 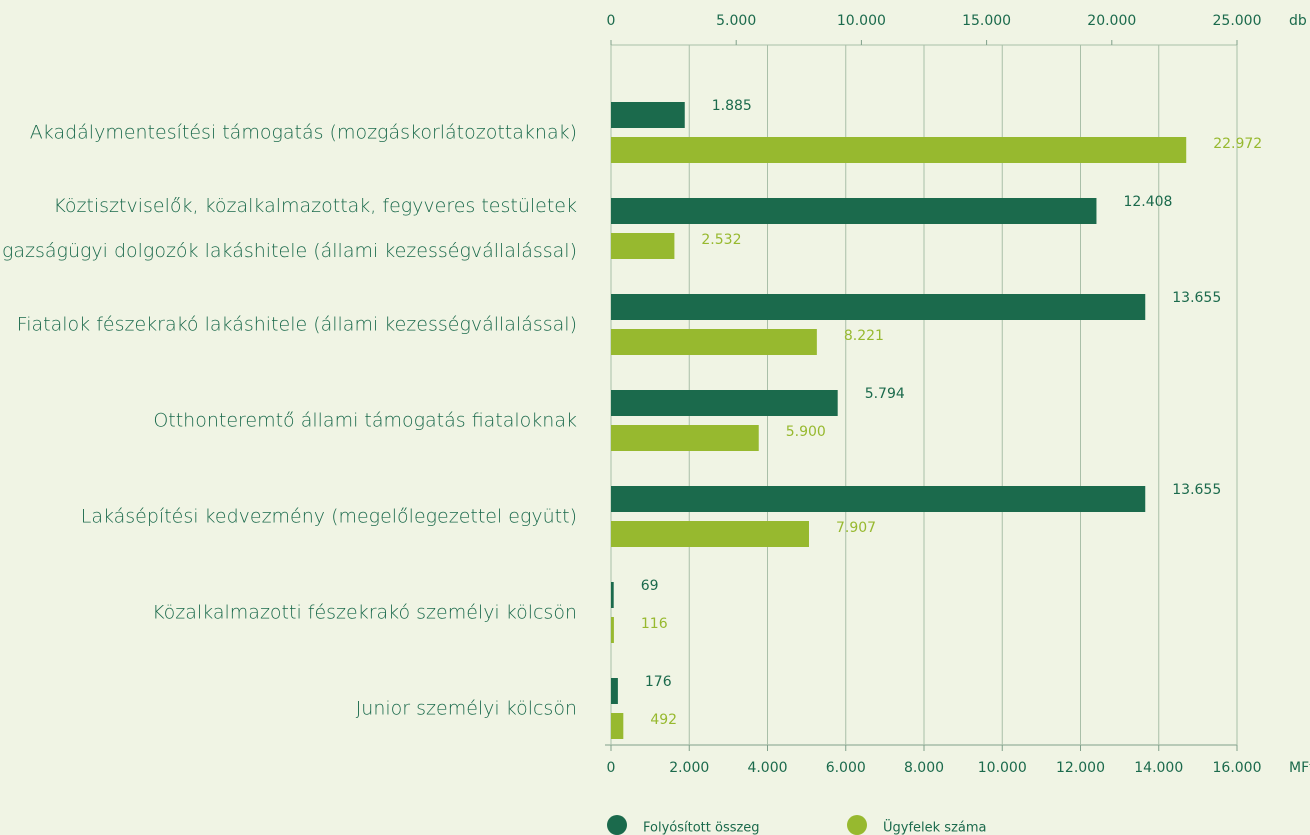 I want to click on category-label: Junior személyi kölcsön, so click(x=466, y=708).